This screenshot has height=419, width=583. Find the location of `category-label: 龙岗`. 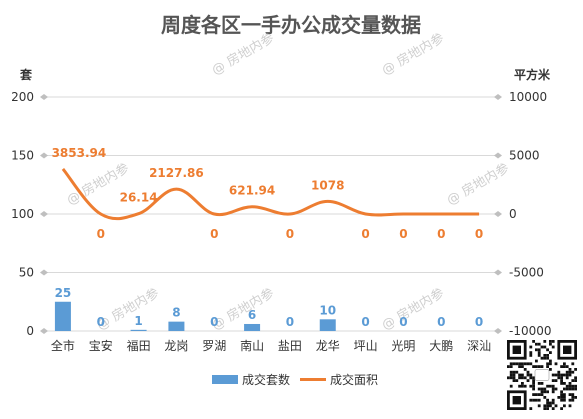

category-label: 龙岗 is located at coordinates (176, 346).